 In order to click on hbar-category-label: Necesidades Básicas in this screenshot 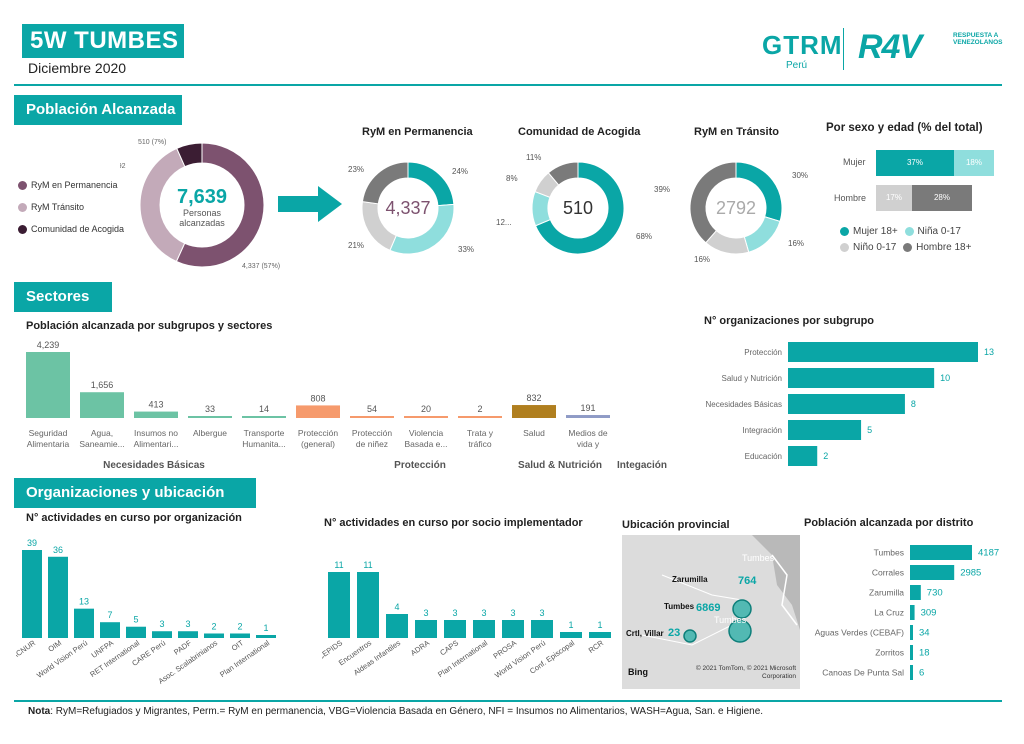, I will do `click(744, 404)`.